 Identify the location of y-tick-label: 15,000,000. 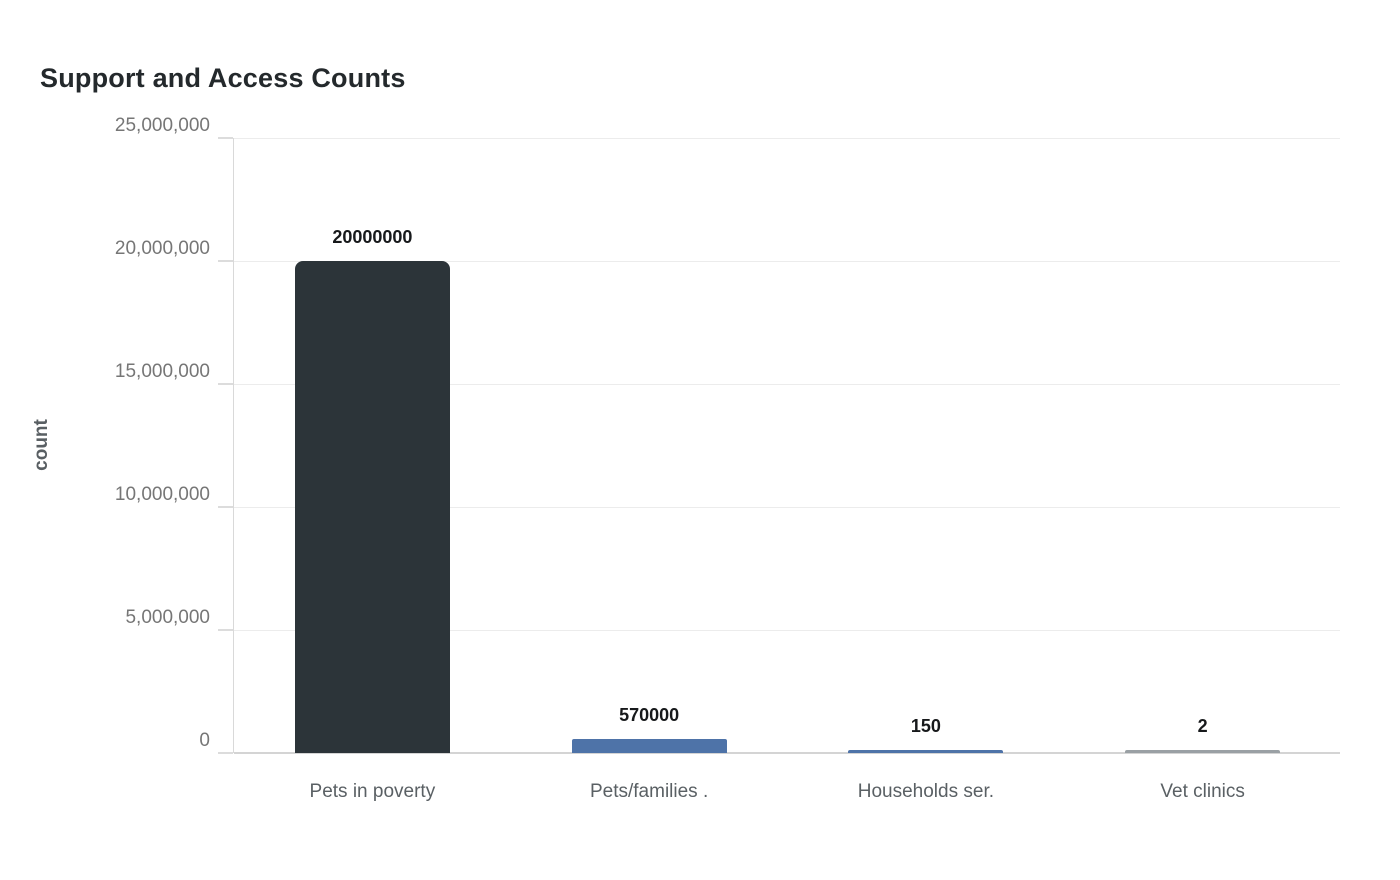
(162, 371).